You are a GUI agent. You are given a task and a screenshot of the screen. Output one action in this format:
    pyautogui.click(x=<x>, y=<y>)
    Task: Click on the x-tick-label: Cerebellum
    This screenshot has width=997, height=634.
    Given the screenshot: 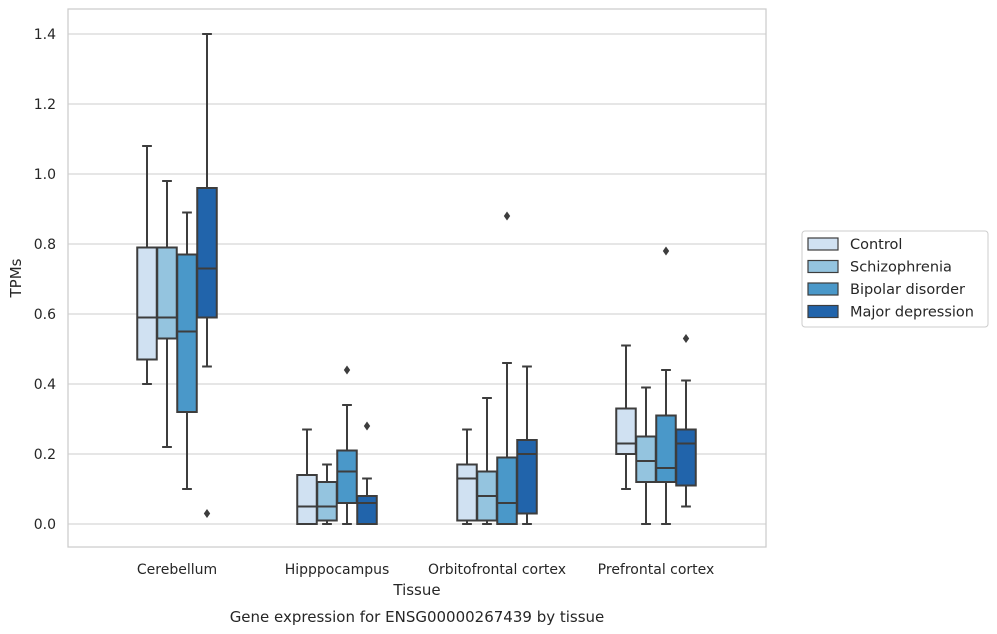 What is the action you would take?
    pyautogui.click(x=177, y=570)
    